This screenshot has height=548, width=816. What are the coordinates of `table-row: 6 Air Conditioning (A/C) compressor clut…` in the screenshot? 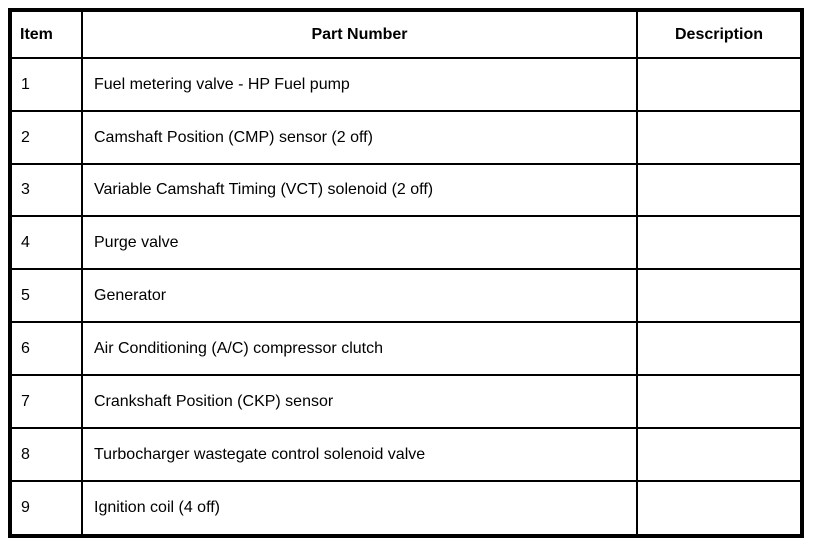 It's located at (406, 348).